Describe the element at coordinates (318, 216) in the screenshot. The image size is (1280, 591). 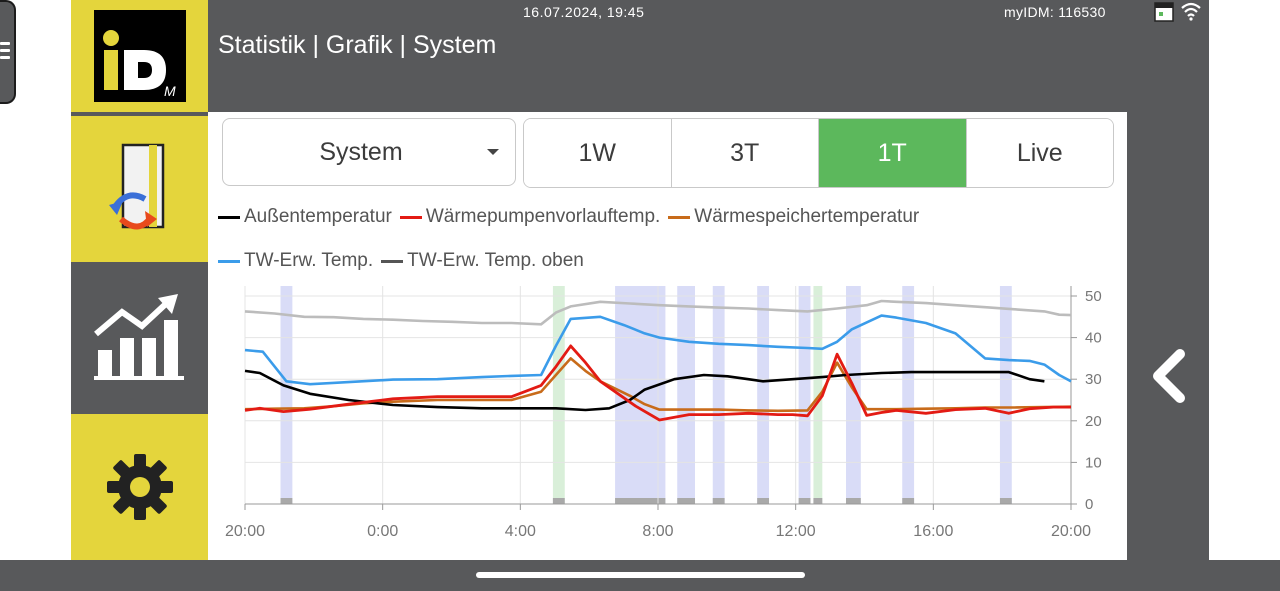
I see `legend-label: Außentemperatur` at that location.